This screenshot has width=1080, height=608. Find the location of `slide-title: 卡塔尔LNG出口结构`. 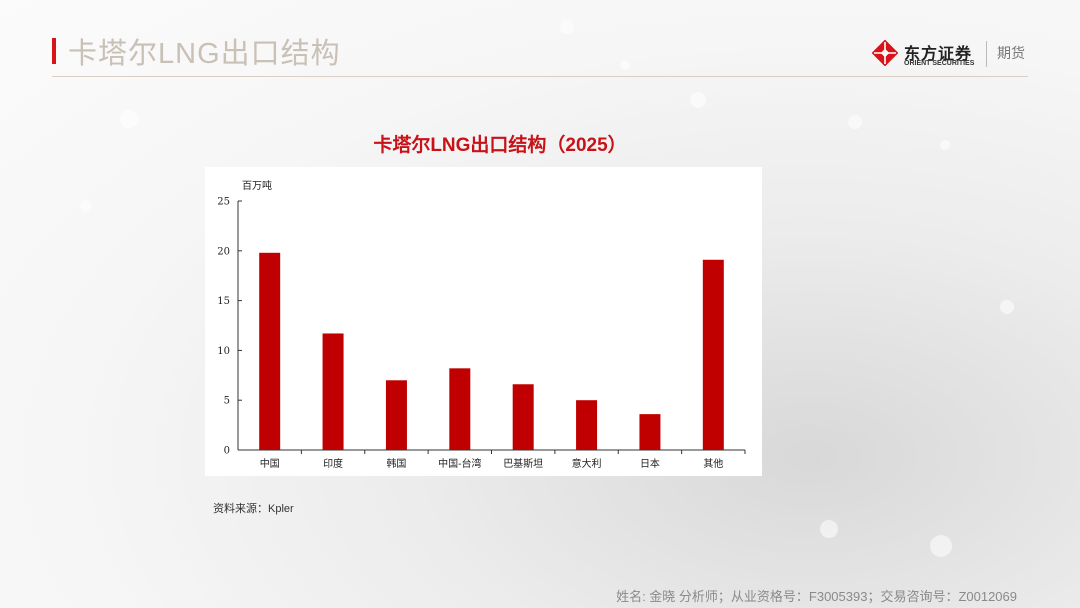

slide-title: 卡塔尔LNG出口结构 is located at coordinates (204, 54).